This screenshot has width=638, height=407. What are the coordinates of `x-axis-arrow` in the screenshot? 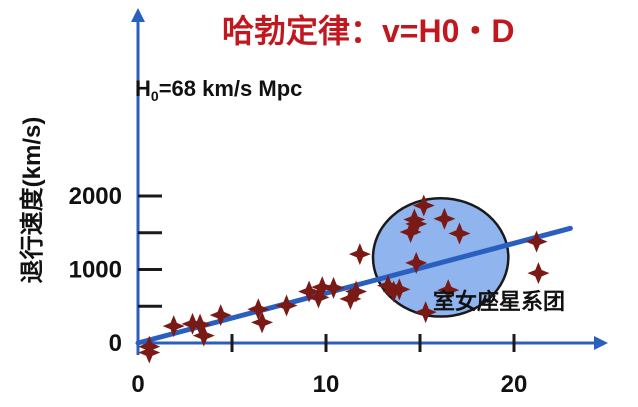 It's located at (601, 343).